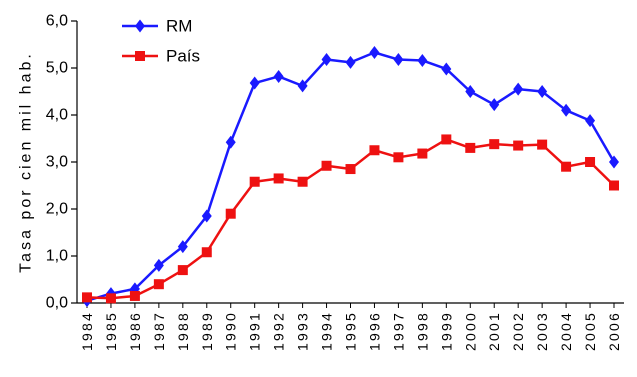 The height and width of the screenshot is (377, 637). What do you see at coordinates (140, 56) in the screenshot?
I see `legend-marker-square` at bounding box center [140, 56].